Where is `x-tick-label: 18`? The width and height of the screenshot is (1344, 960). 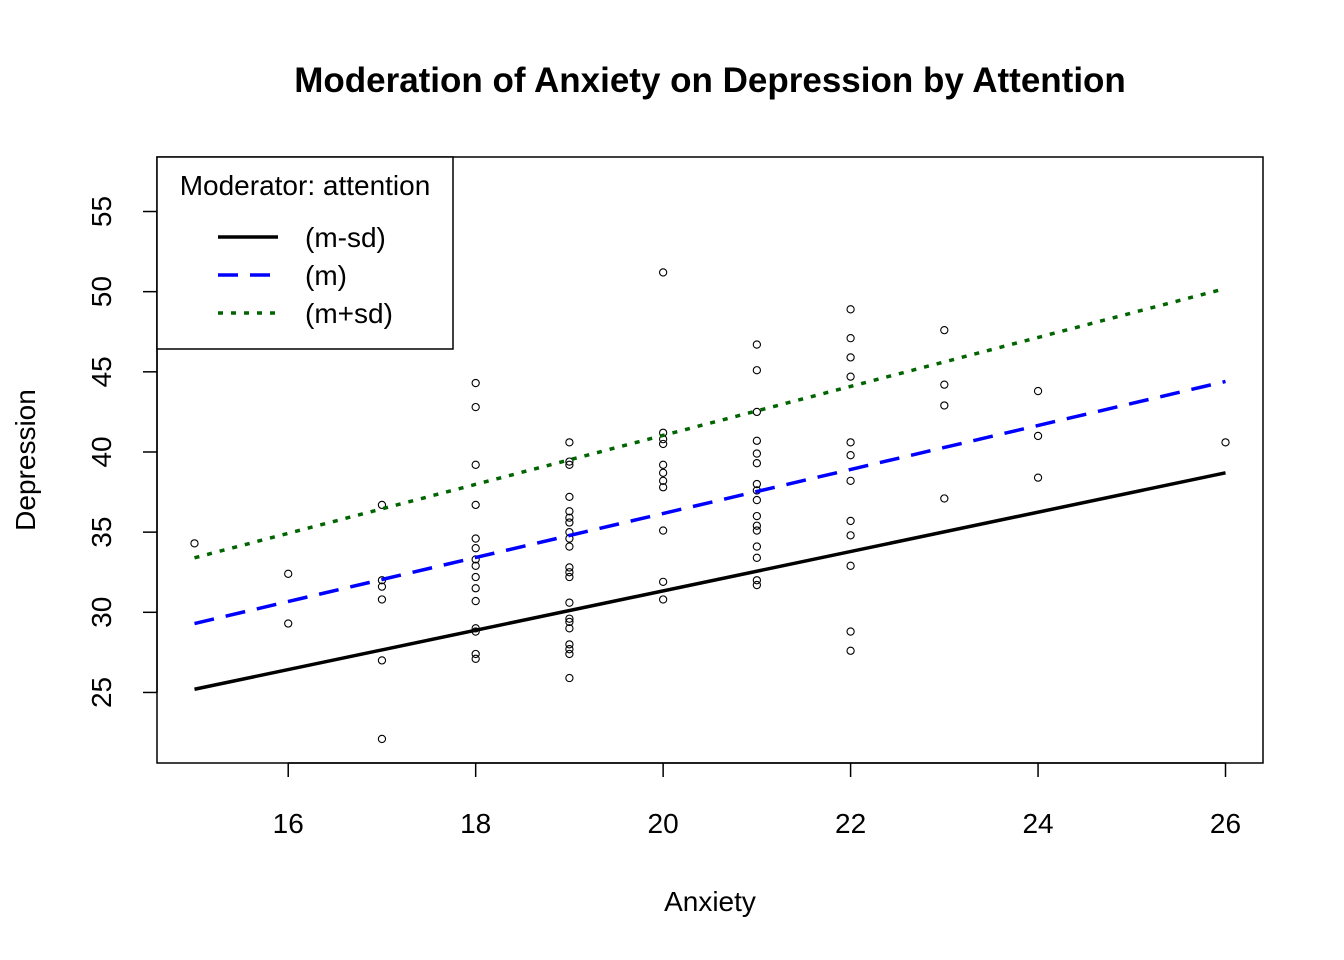 x-tick-label: 18 is located at coordinates (475, 823).